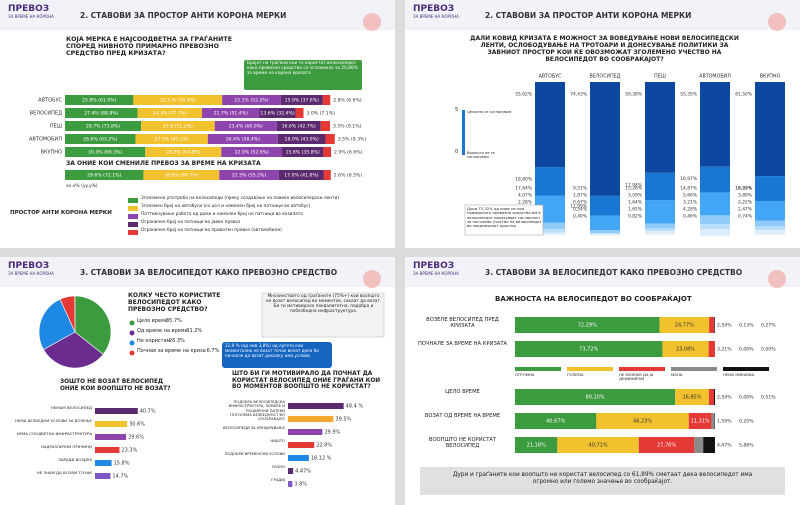 This screenshot has height=505, width=800. Describe the element at coordinates (303, 472) in the screenshot. I see `value-label: 4.47%` at that location.